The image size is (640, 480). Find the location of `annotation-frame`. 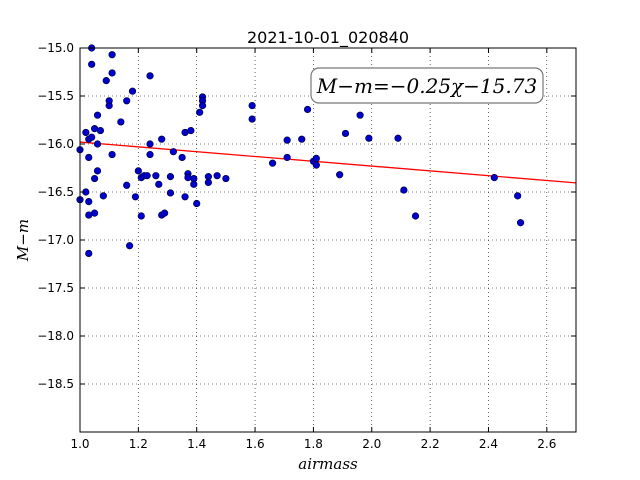

annotation-frame is located at coordinates (427, 85).